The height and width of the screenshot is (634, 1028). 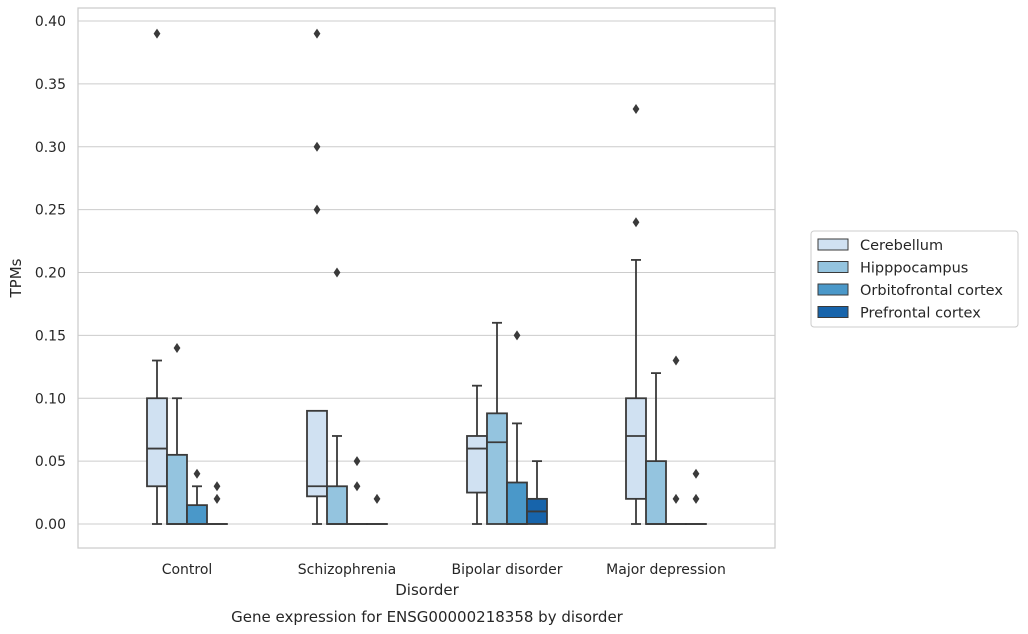 I want to click on y-tick-label: 0.00, so click(x=50, y=525).